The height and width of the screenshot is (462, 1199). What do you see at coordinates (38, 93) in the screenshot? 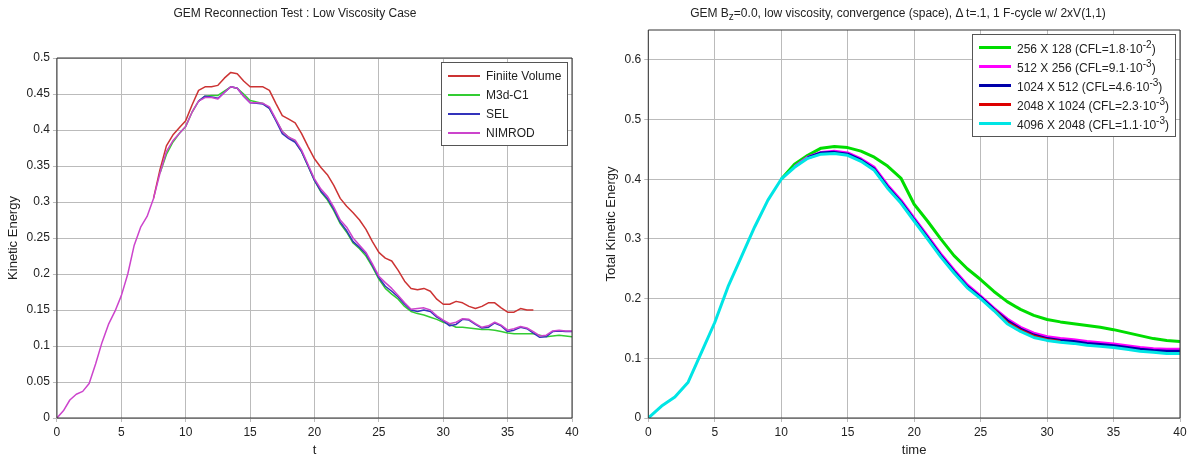
I see `y-tick-label: 0.45` at bounding box center [38, 93].